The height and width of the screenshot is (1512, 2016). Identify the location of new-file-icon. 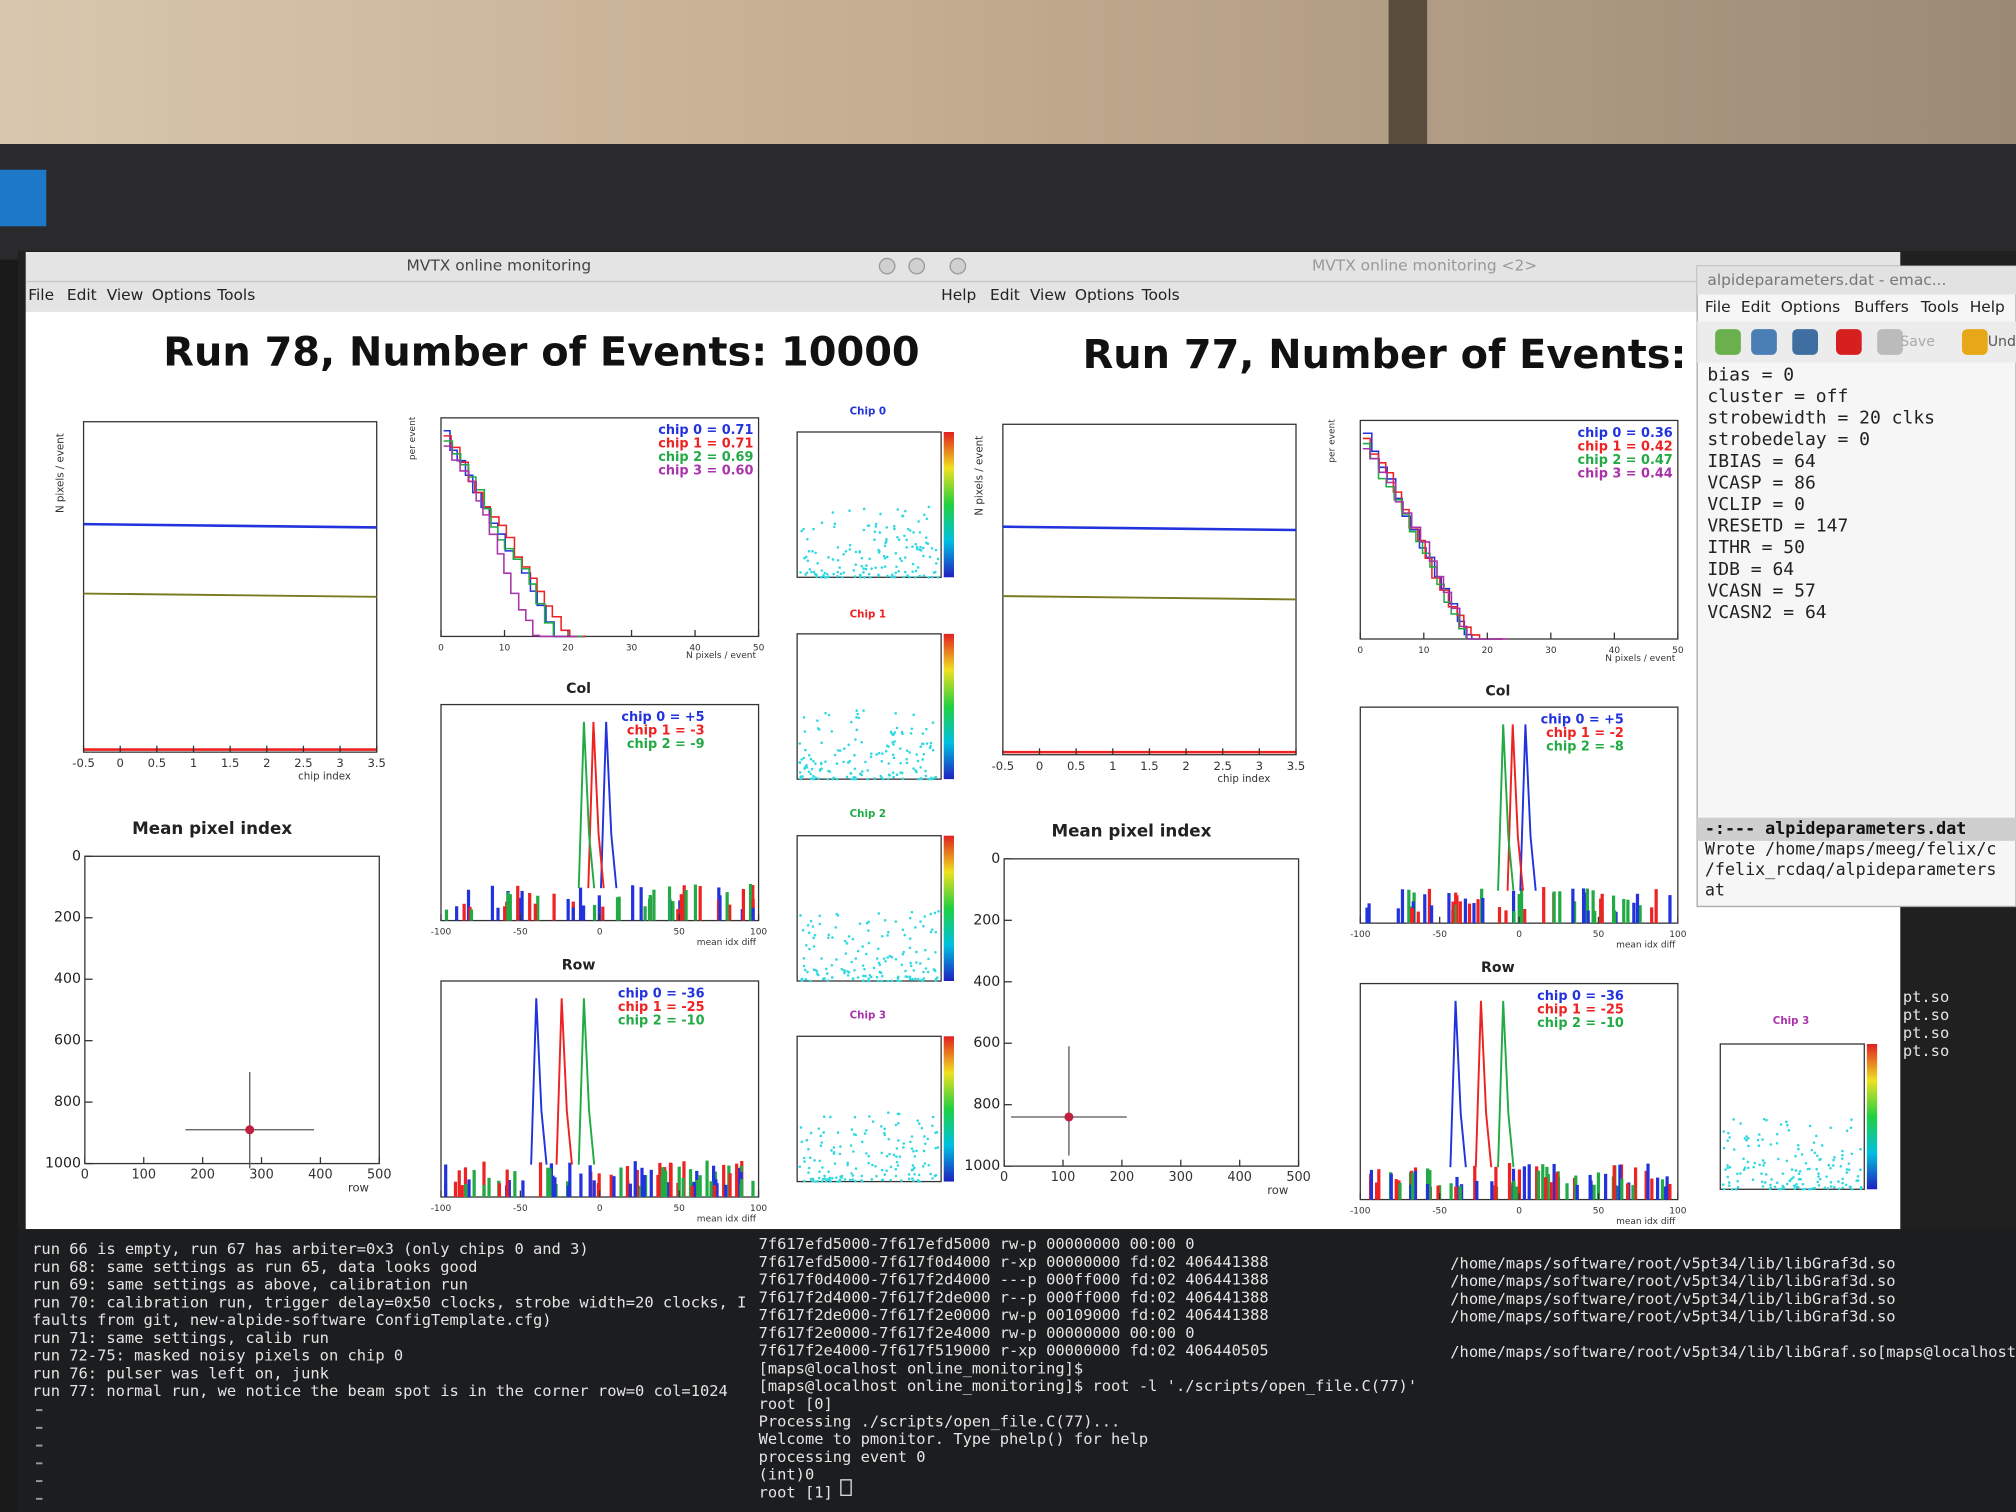
(1728, 342).